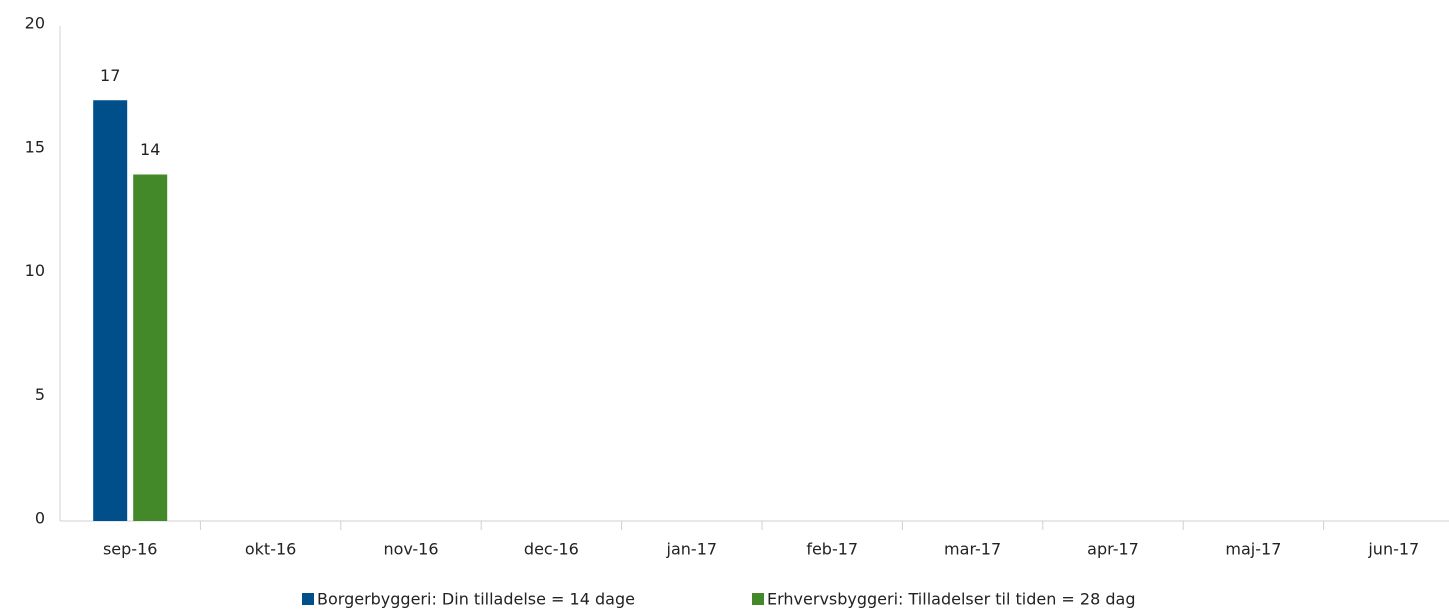 This screenshot has width=1449, height=610. What do you see at coordinates (40, 394) in the screenshot?
I see `y-tick-label: 5` at bounding box center [40, 394].